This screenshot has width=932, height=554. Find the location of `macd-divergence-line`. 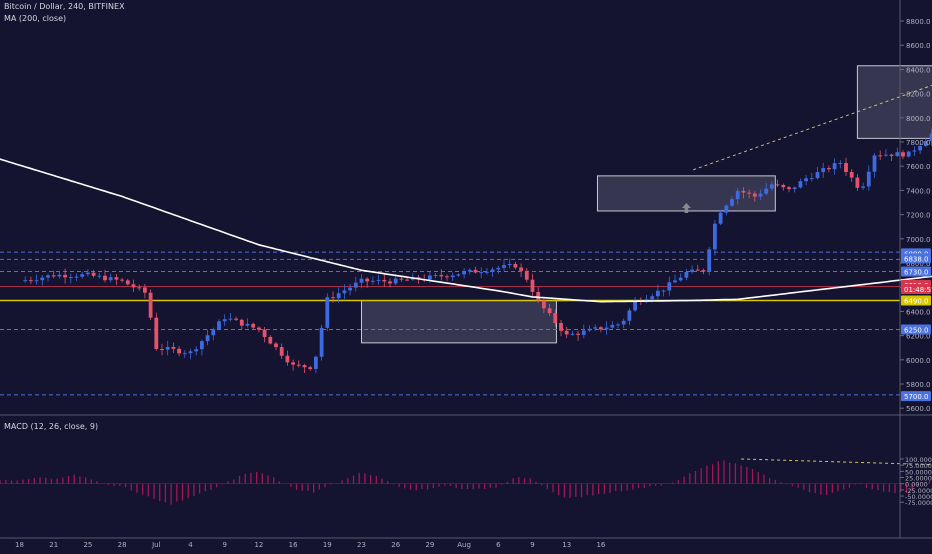

macd-divergence-line is located at coordinates (836, 462).